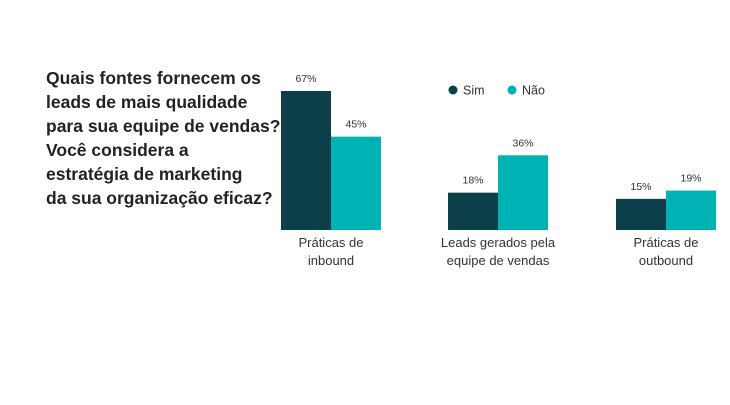 This screenshot has width=730, height=405. Describe the element at coordinates (498, 242) in the screenshot. I see `category-label-2: Leads gerados pela` at that location.